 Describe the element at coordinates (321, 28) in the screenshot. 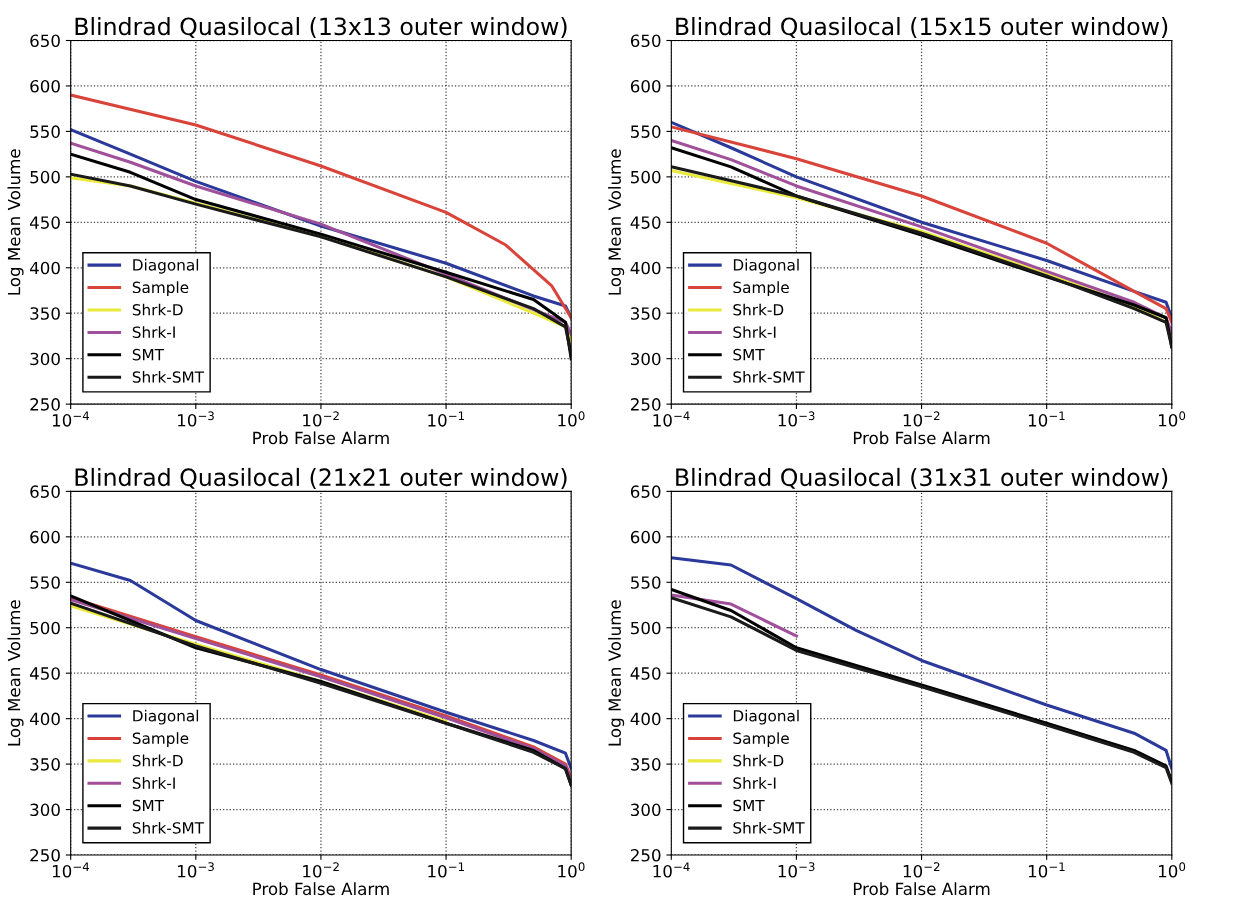

I see `chart-title: Blindrad Quasilocal (13x13 outer window)` at that location.